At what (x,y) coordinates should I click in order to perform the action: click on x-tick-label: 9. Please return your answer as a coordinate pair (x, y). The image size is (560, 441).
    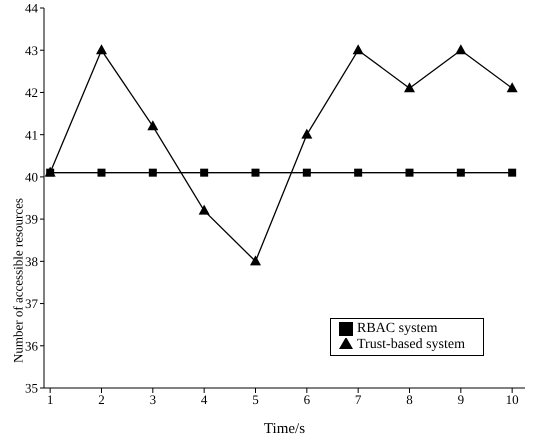
    Looking at the image, I should click on (461, 400).